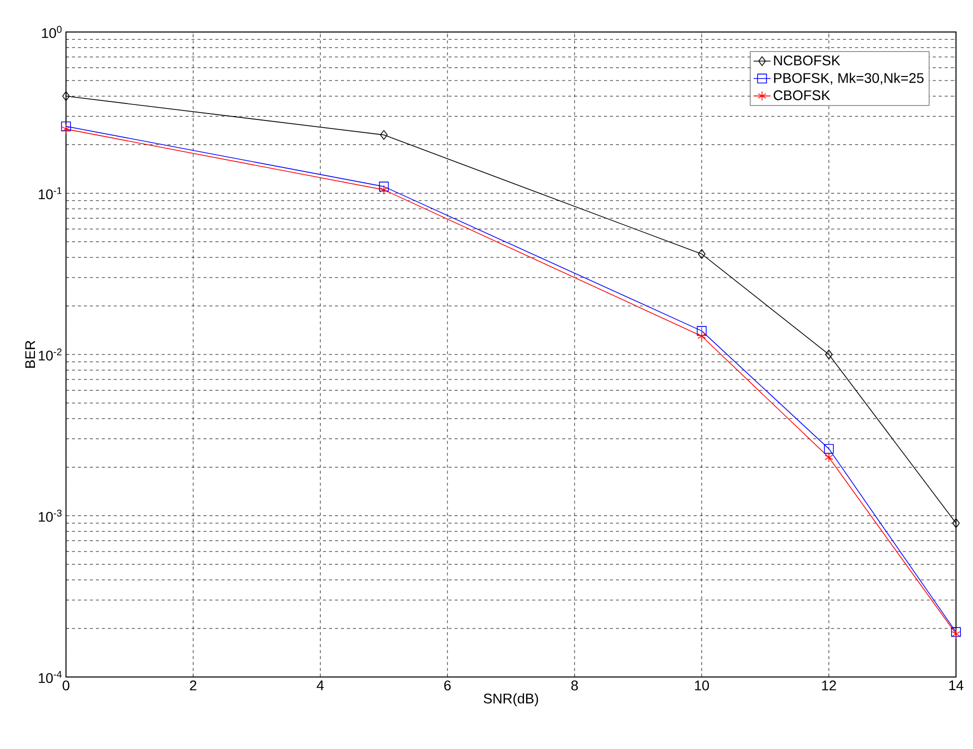 The width and height of the screenshot is (973, 749). Describe the element at coordinates (807, 61) in the screenshot. I see `legend-label: NCBOFSK` at that location.